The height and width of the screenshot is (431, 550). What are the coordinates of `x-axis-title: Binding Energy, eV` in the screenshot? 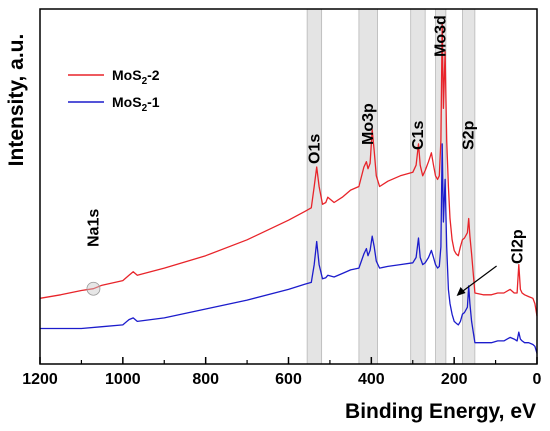 It's located at (440, 411).